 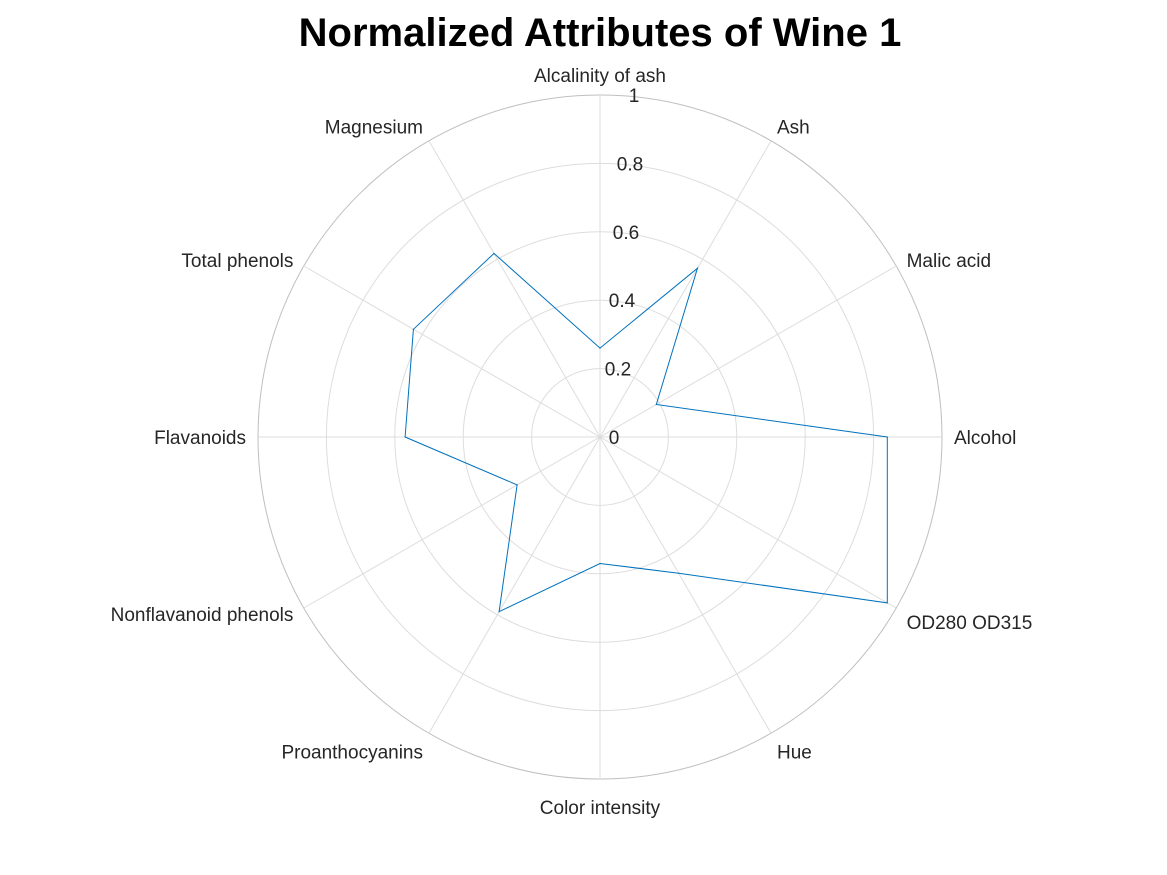 I want to click on radial-tick-label: 0.8, so click(x=630, y=164).